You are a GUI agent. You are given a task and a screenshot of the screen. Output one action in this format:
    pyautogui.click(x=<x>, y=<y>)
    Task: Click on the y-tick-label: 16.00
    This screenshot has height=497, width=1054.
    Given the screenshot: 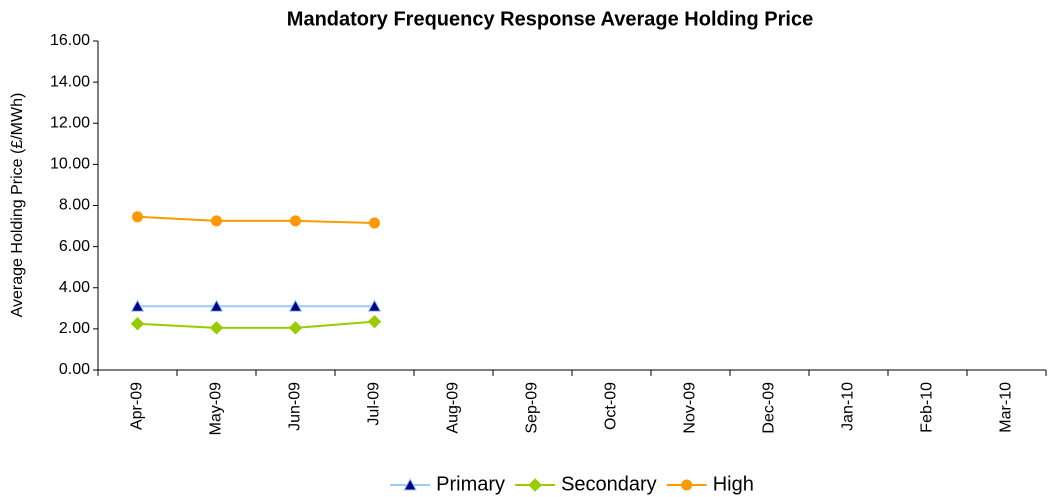 What is the action you would take?
    pyautogui.click(x=70, y=40)
    